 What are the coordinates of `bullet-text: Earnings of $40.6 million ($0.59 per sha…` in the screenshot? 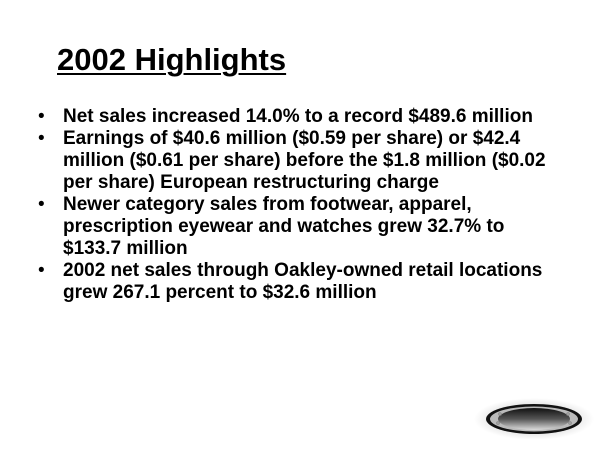 It's located at (304, 160).